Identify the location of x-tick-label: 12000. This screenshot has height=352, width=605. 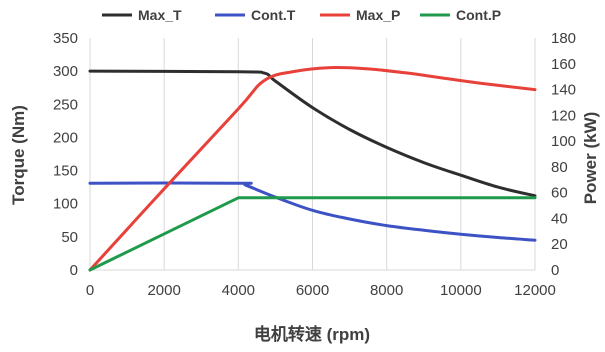
(535, 290).